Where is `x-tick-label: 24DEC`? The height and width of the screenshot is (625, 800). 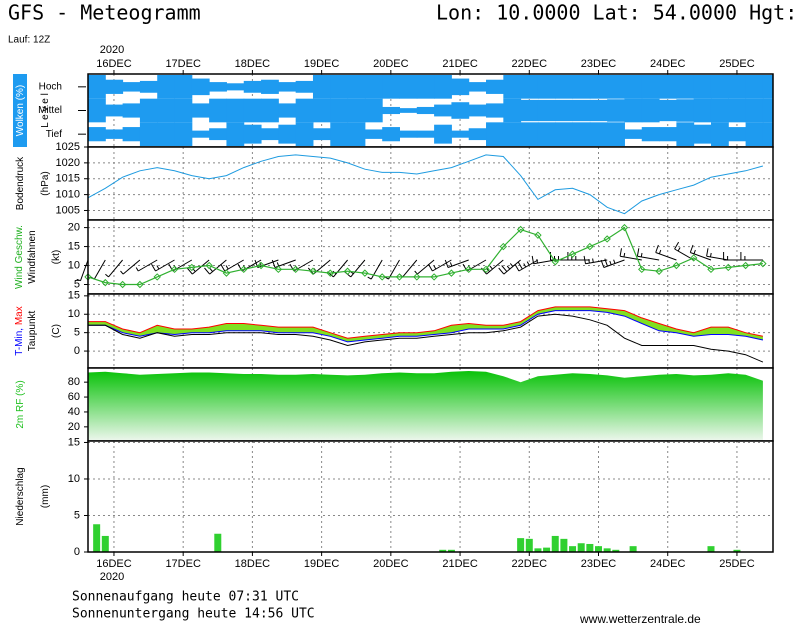
x-tick-label: 24DEC is located at coordinates (668, 564).